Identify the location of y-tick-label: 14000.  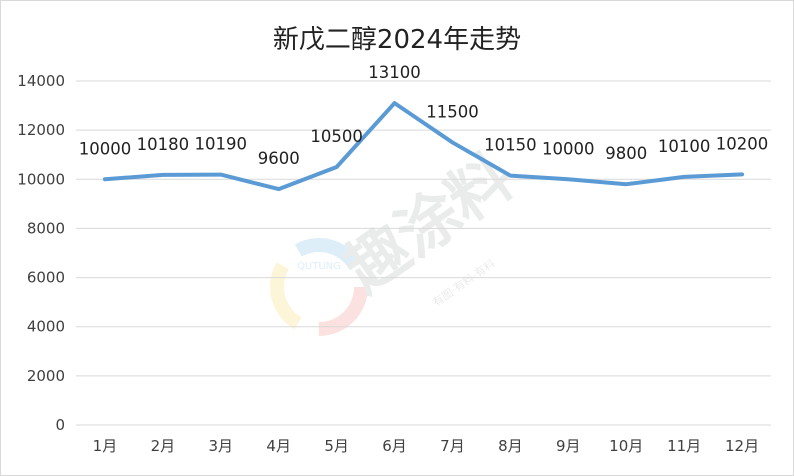
(41, 81).